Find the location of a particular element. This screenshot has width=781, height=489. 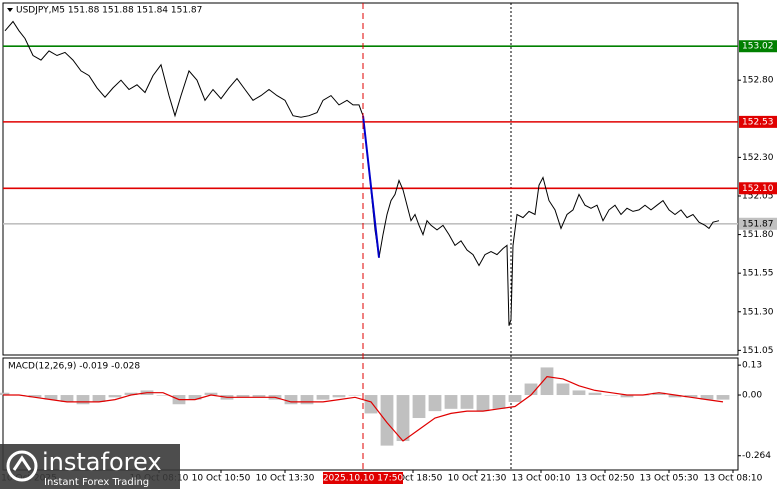

y-tick-label: 0.00 is located at coordinates (752, 396).